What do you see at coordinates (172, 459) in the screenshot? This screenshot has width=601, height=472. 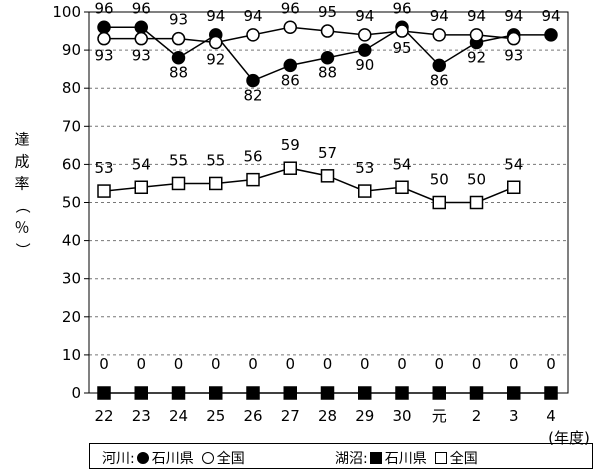 I see `legend-river-ishikawa-label: 石川県` at bounding box center [172, 459].